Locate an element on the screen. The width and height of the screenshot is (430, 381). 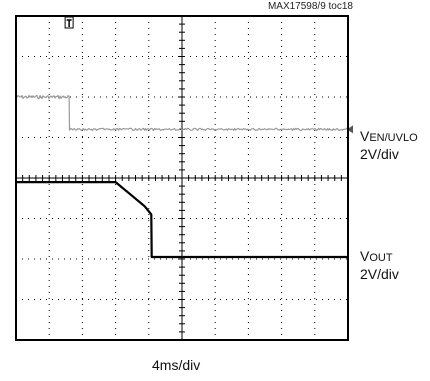
vout-label-main: V is located at coordinates (365, 256).